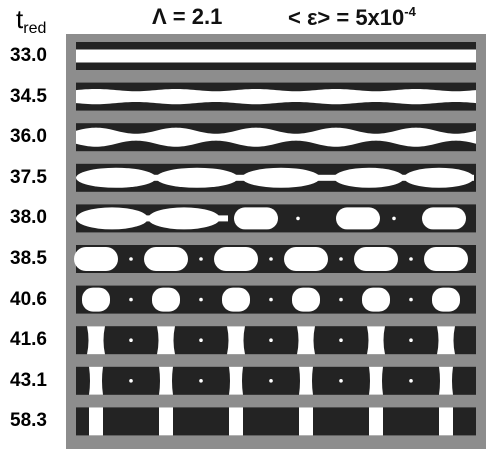 The width and height of the screenshot is (490, 453). Describe the element at coordinates (187, 16) in the screenshot. I see `lambda-label: Λ = 2.1` at that location.